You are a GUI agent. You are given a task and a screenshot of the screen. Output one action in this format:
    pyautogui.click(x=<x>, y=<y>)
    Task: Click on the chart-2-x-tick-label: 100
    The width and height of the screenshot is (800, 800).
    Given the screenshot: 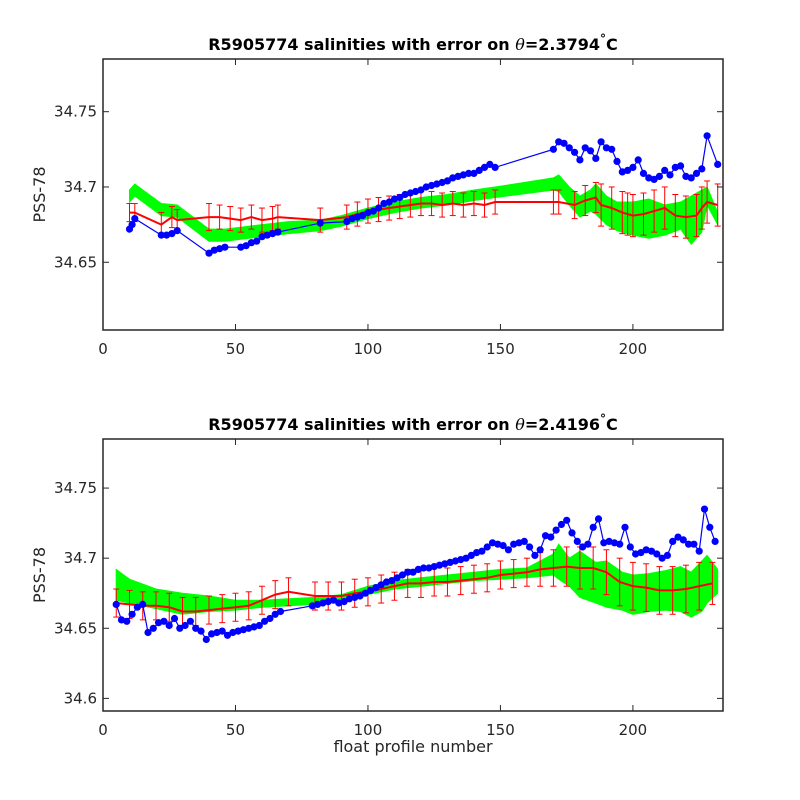 What is the action you would take?
    pyautogui.click(x=368, y=730)
    